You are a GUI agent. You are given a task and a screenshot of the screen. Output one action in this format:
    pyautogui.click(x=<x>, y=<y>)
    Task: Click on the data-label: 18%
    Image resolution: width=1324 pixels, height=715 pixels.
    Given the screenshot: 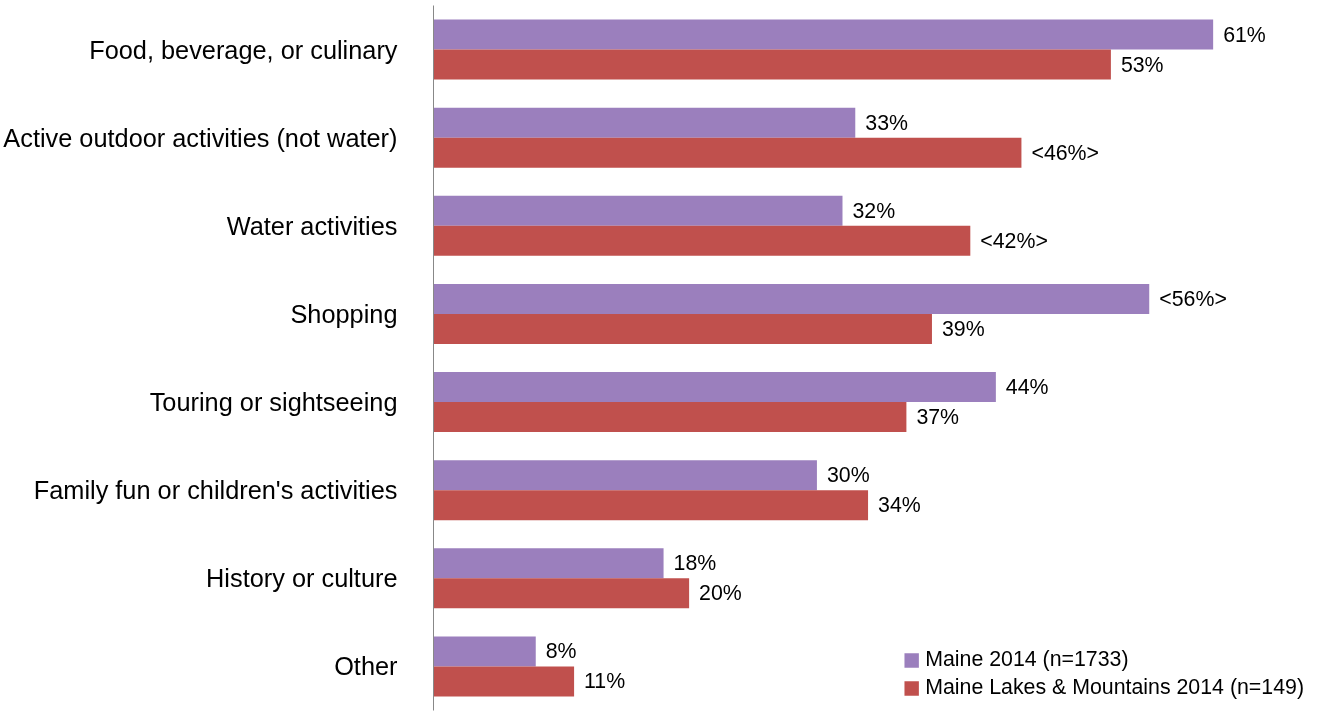 What is the action you would take?
    pyautogui.click(x=695, y=563)
    